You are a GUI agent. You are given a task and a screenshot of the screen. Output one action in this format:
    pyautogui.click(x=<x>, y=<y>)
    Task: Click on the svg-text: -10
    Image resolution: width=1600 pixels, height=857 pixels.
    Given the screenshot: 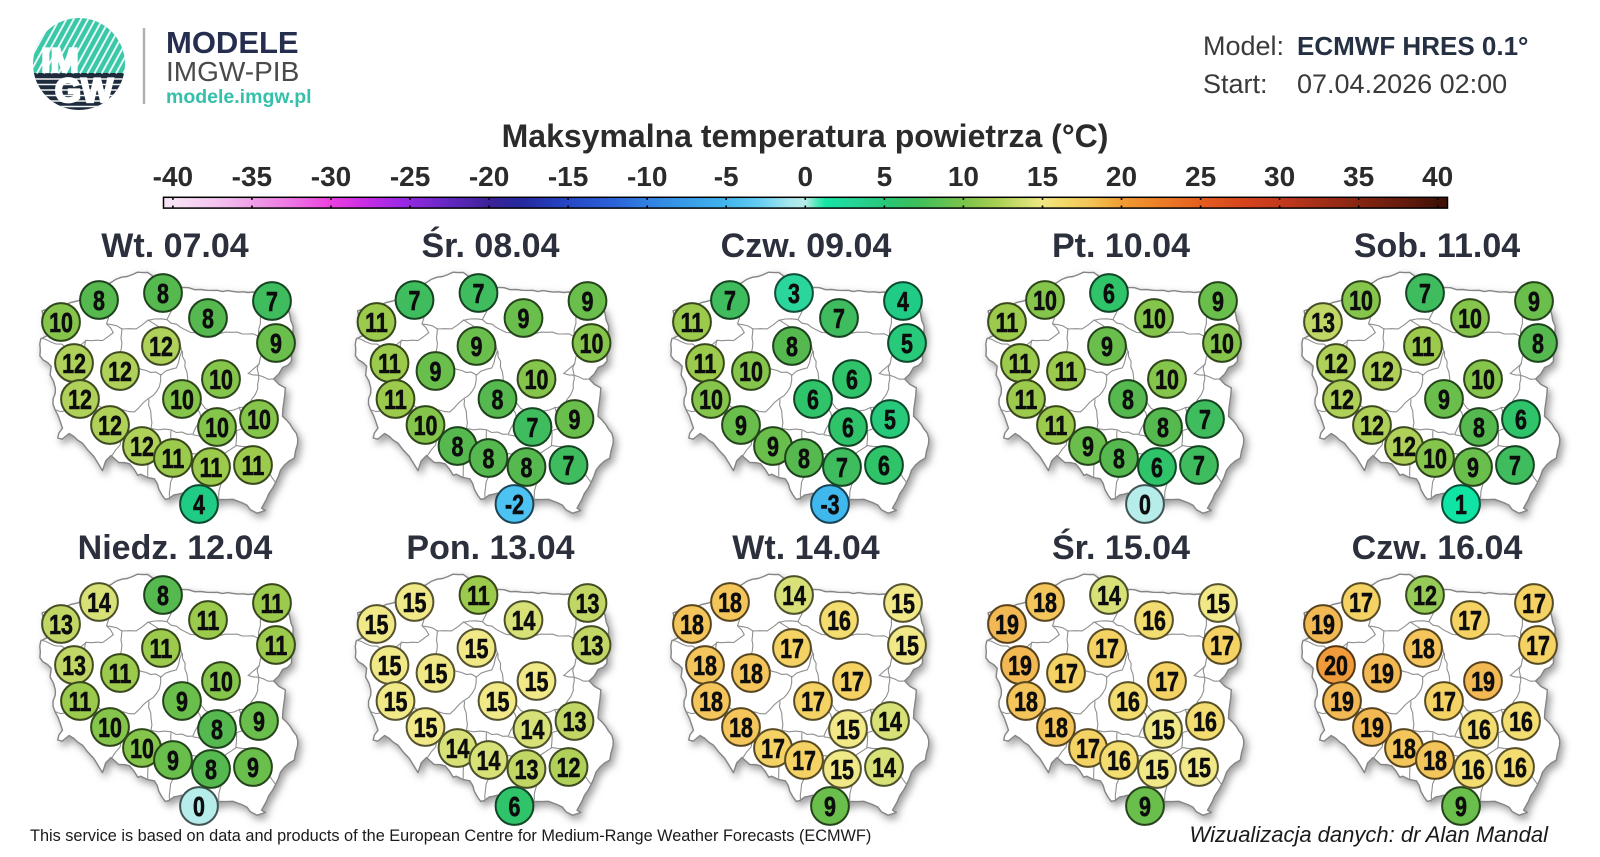 What is the action you would take?
    pyautogui.click(x=647, y=176)
    